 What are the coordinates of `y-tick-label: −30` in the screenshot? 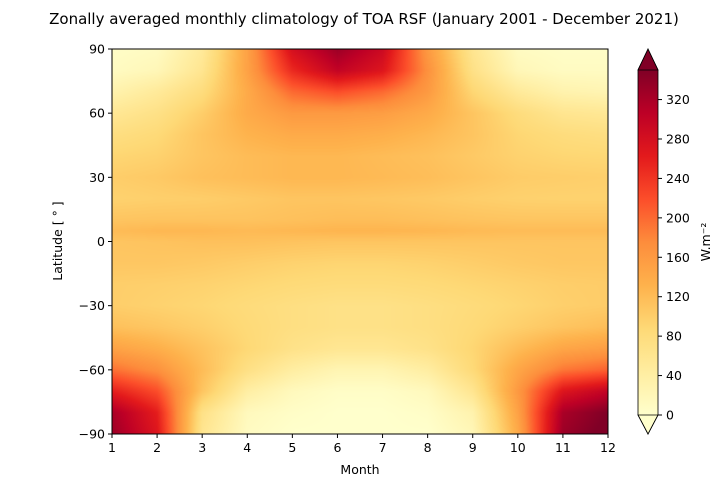 It's located at (92, 305).